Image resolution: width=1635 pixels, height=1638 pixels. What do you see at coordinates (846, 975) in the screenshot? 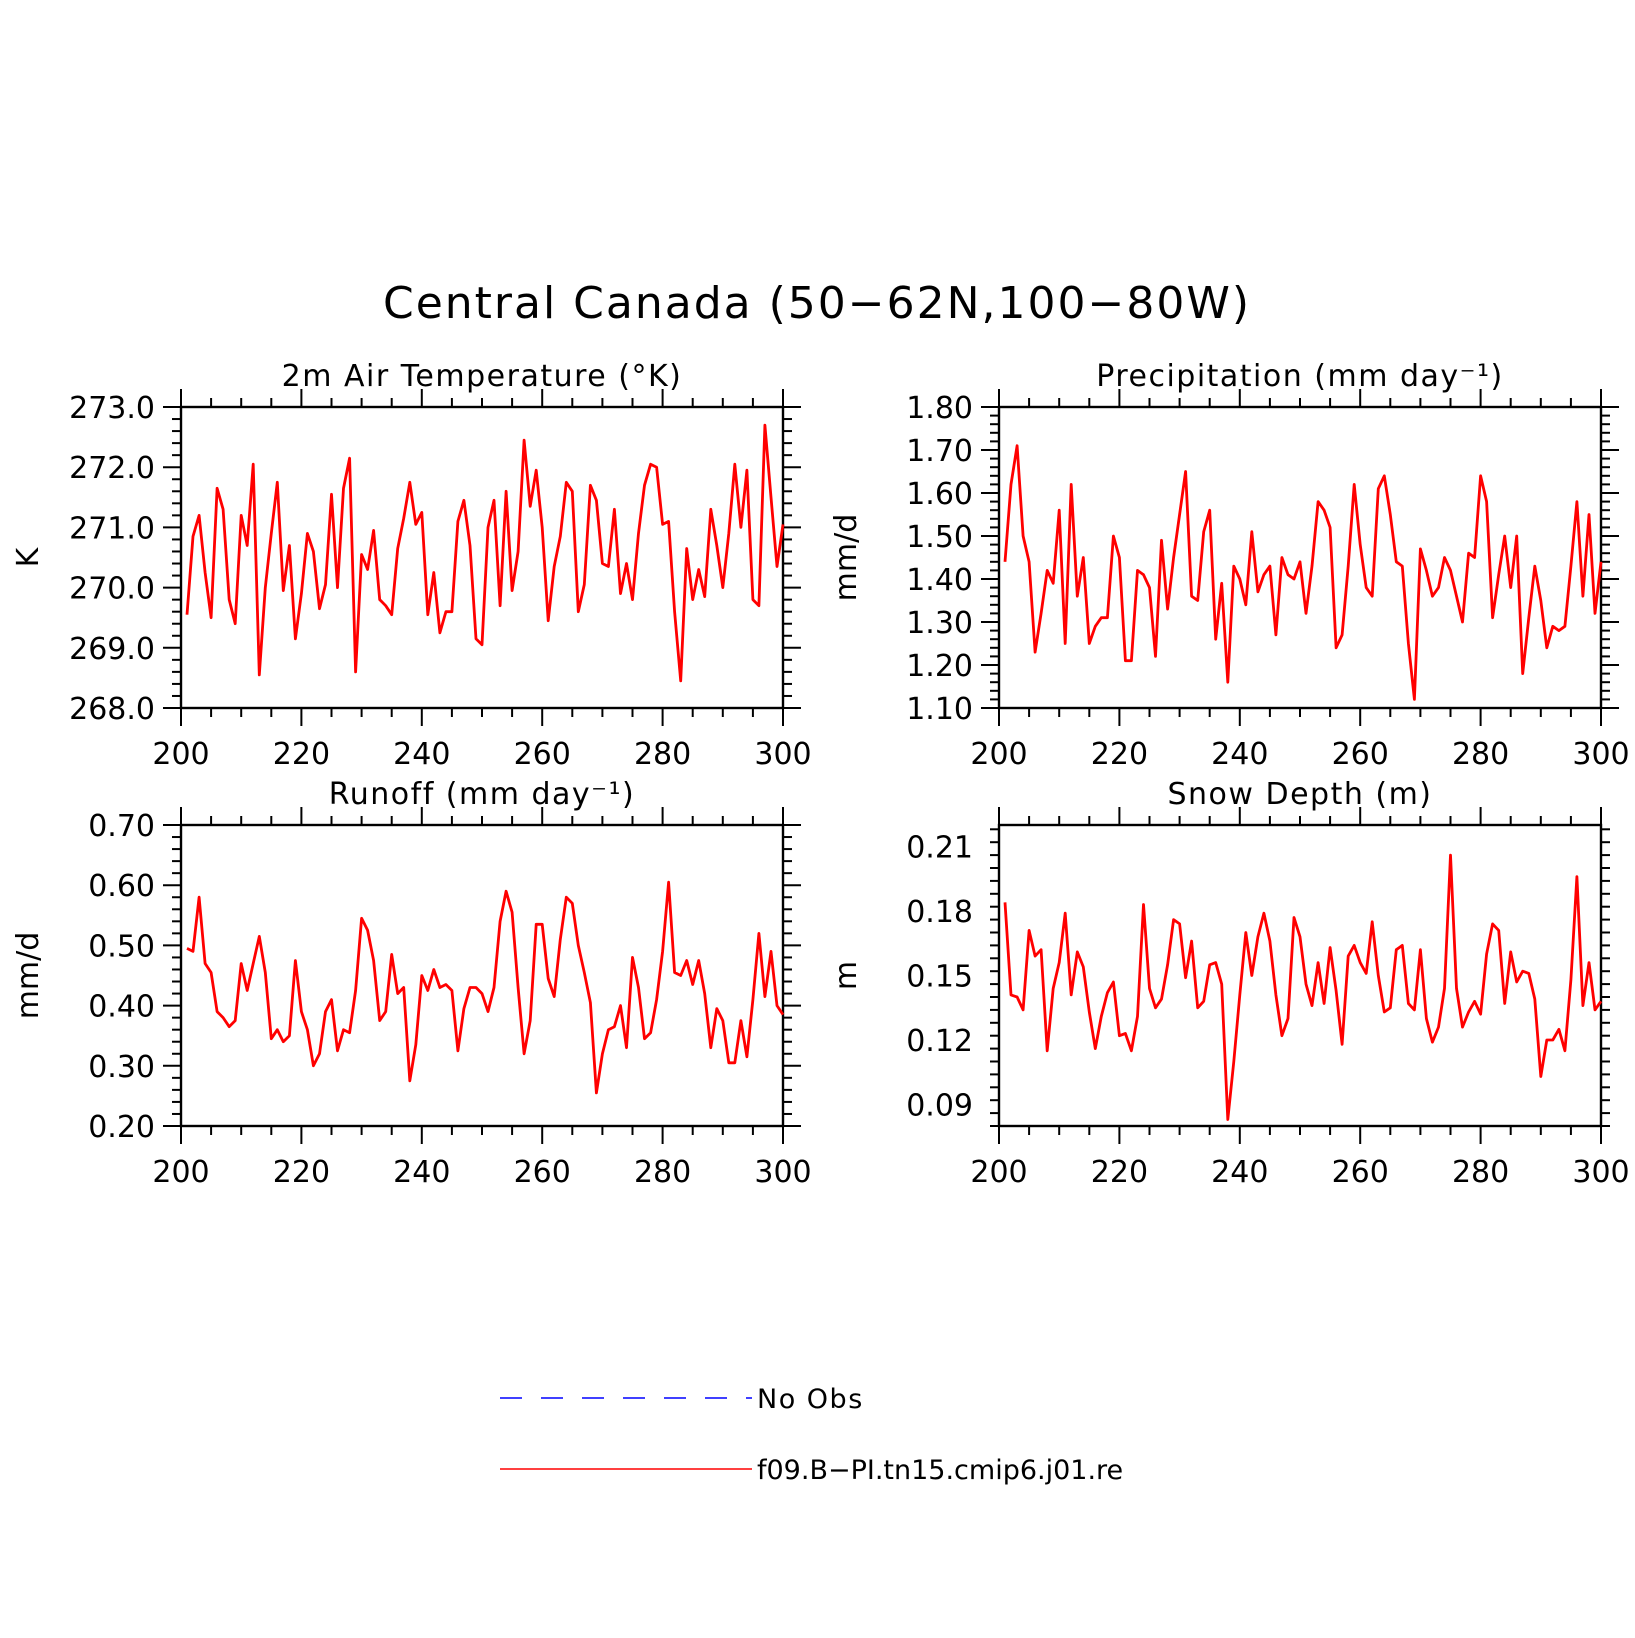
I see `y-axis-label: m` at bounding box center [846, 975].